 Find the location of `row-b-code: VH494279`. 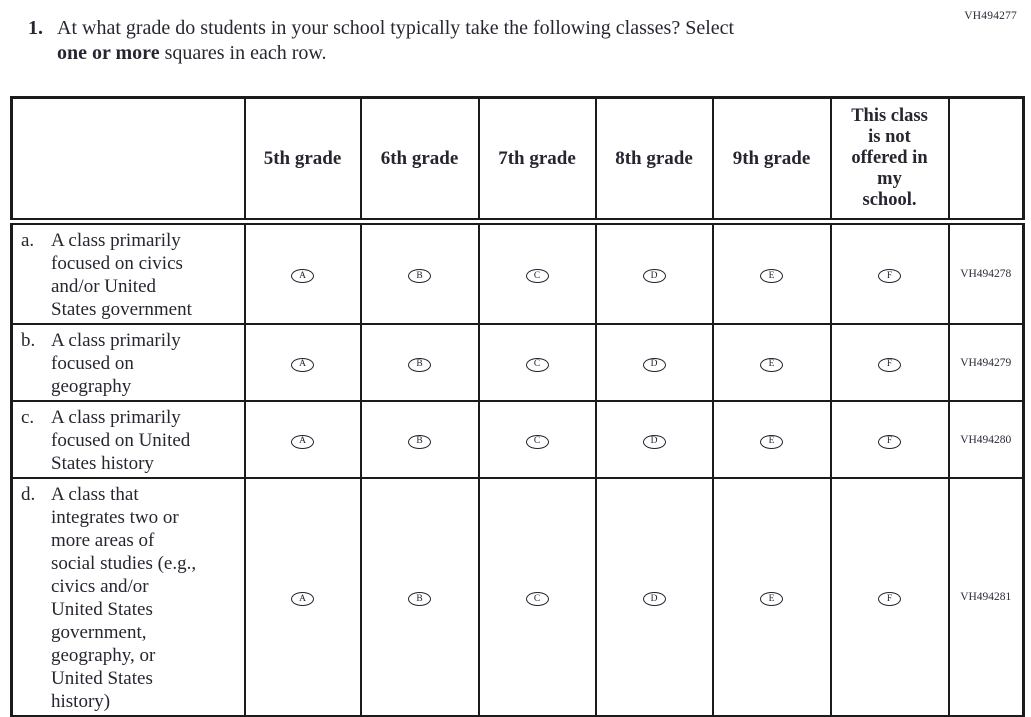

row-b-code: VH494279 is located at coordinates (986, 362).